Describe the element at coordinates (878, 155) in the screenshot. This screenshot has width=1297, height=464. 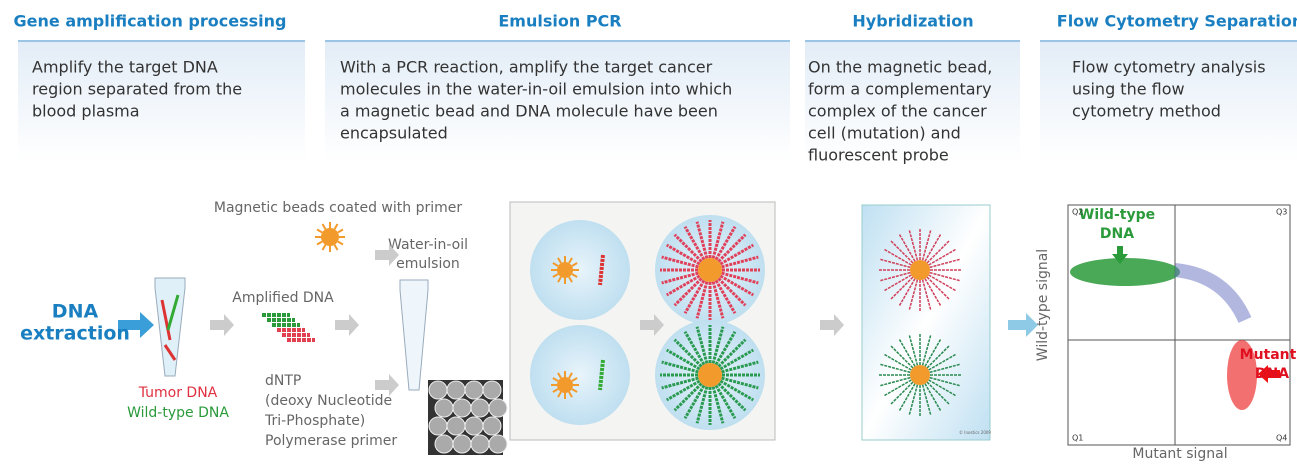
I see `section-text: fluorescent probe` at that location.